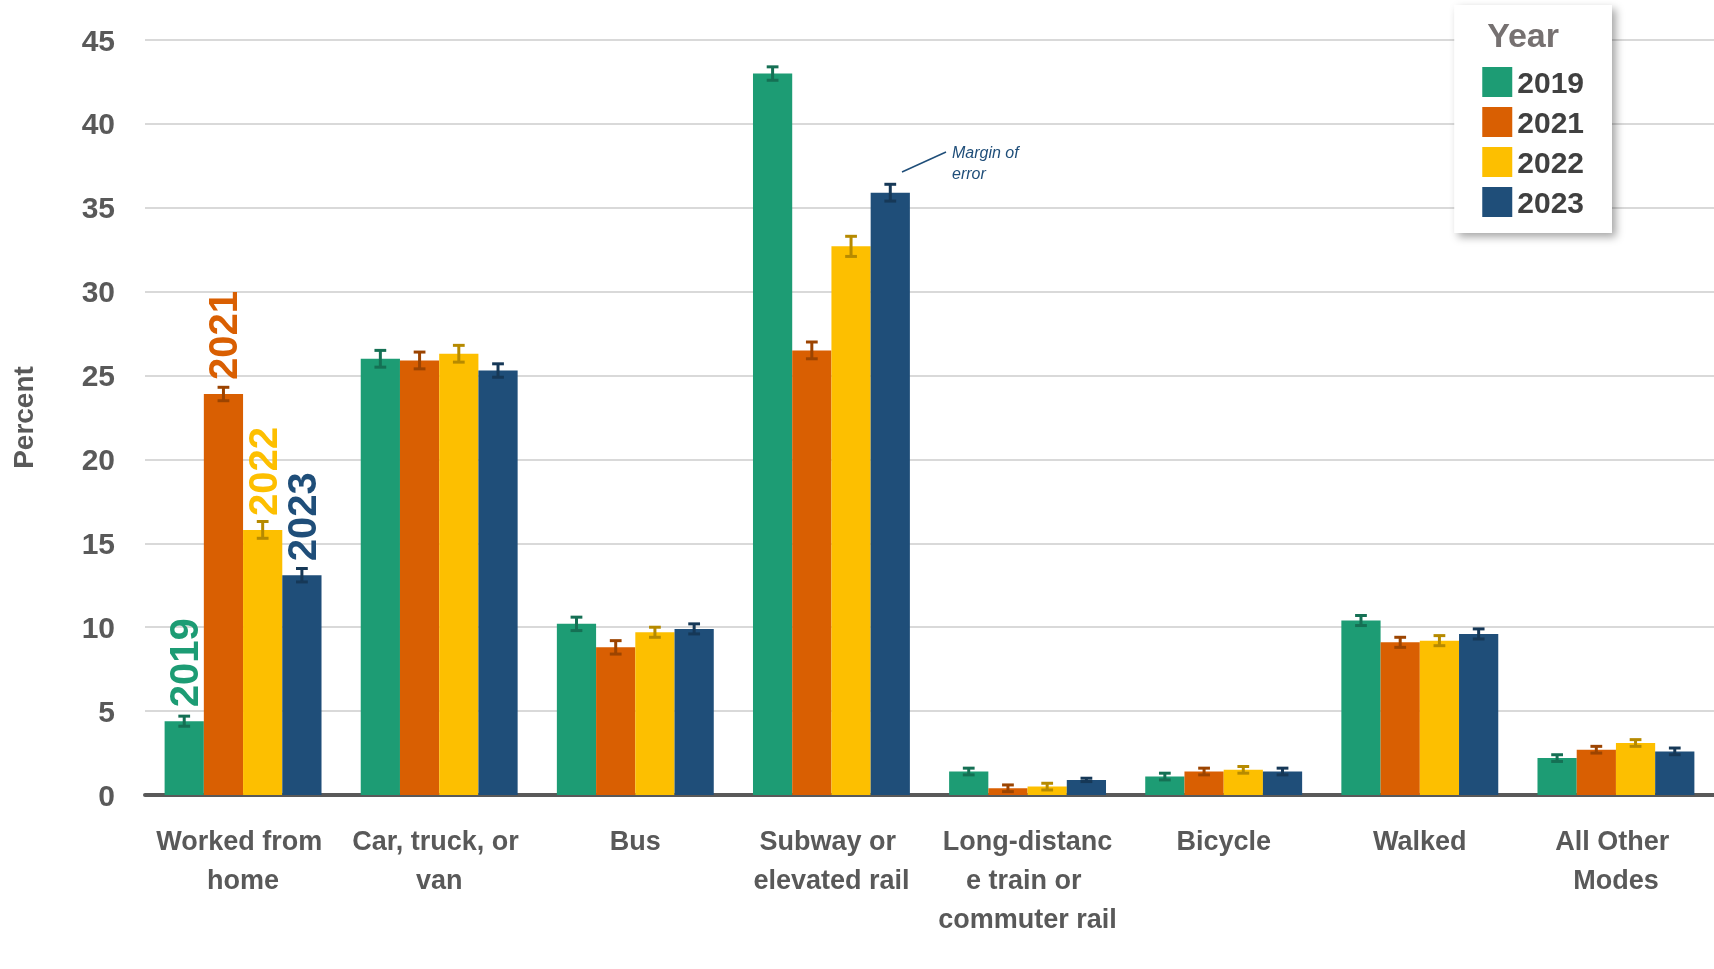 The image size is (1714, 969). Describe the element at coordinates (106, 711) in the screenshot. I see `y-tick-label: 5` at that location.